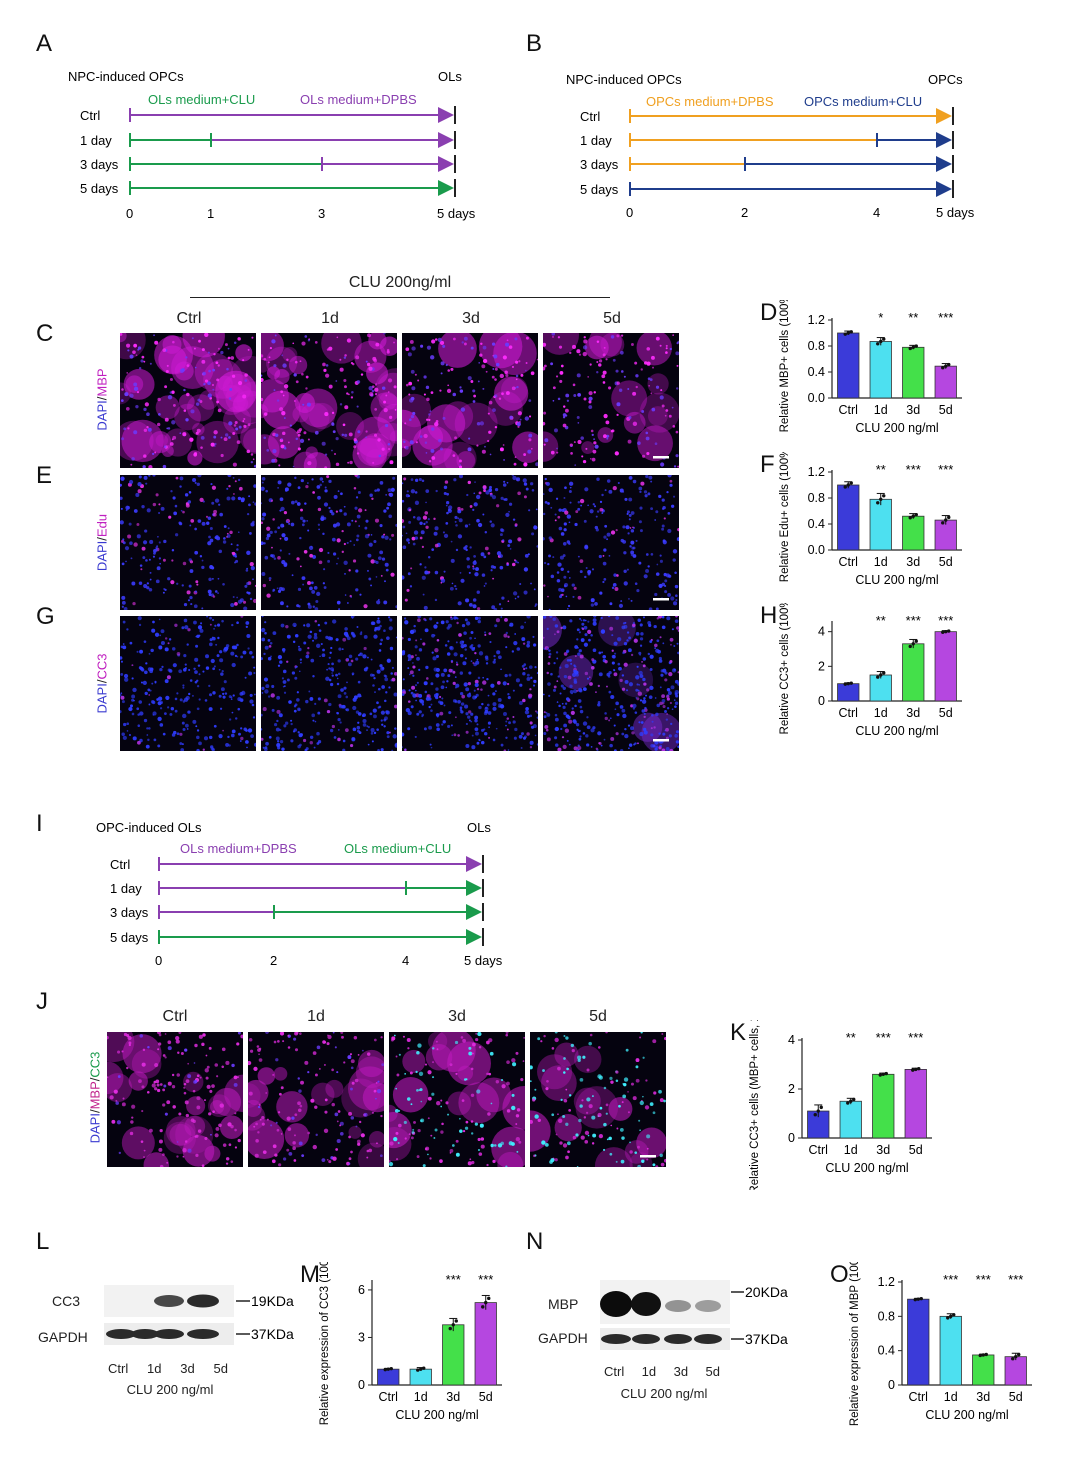 This screenshot has height=1480, width=1080. What do you see at coordinates (881, 562) in the screenshot?
I see `x-tick-label: 1d` at bounding box center [881, 562].